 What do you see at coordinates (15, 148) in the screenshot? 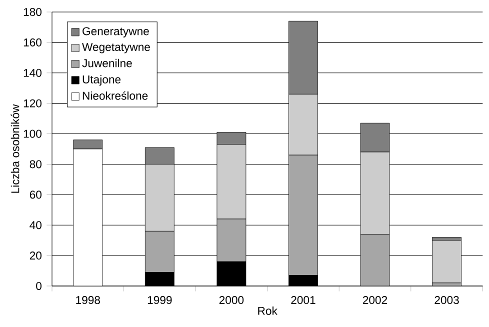
I see `y-axis-title: Liczba osobników` at bounding box center [15, 148].